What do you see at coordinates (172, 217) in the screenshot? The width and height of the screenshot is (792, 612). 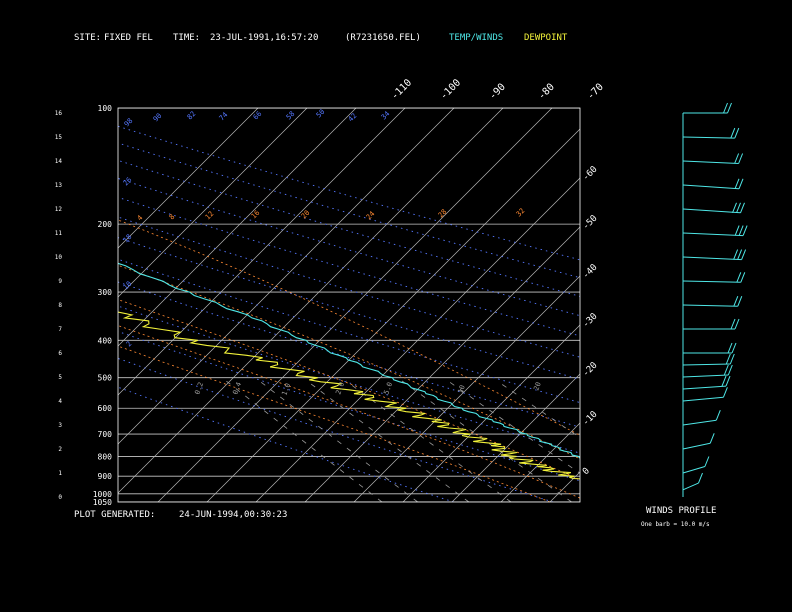 I see `moist-adiabat-label: 8` at bounding box center [172, 217].